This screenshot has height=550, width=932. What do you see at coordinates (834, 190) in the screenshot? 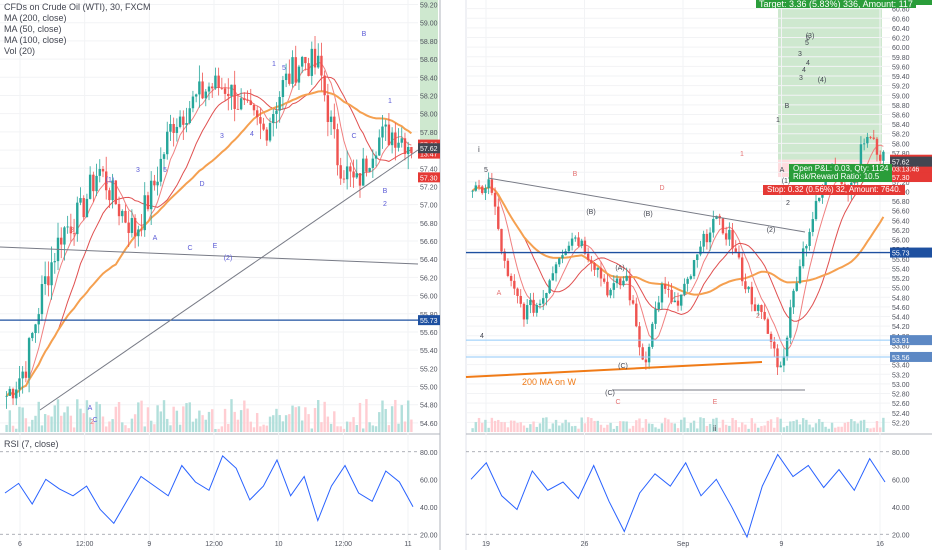
I see `stop-label: Stop: 0.32 (0.56%) 32, Amount: 7640.` at bounding box center [834, 190].